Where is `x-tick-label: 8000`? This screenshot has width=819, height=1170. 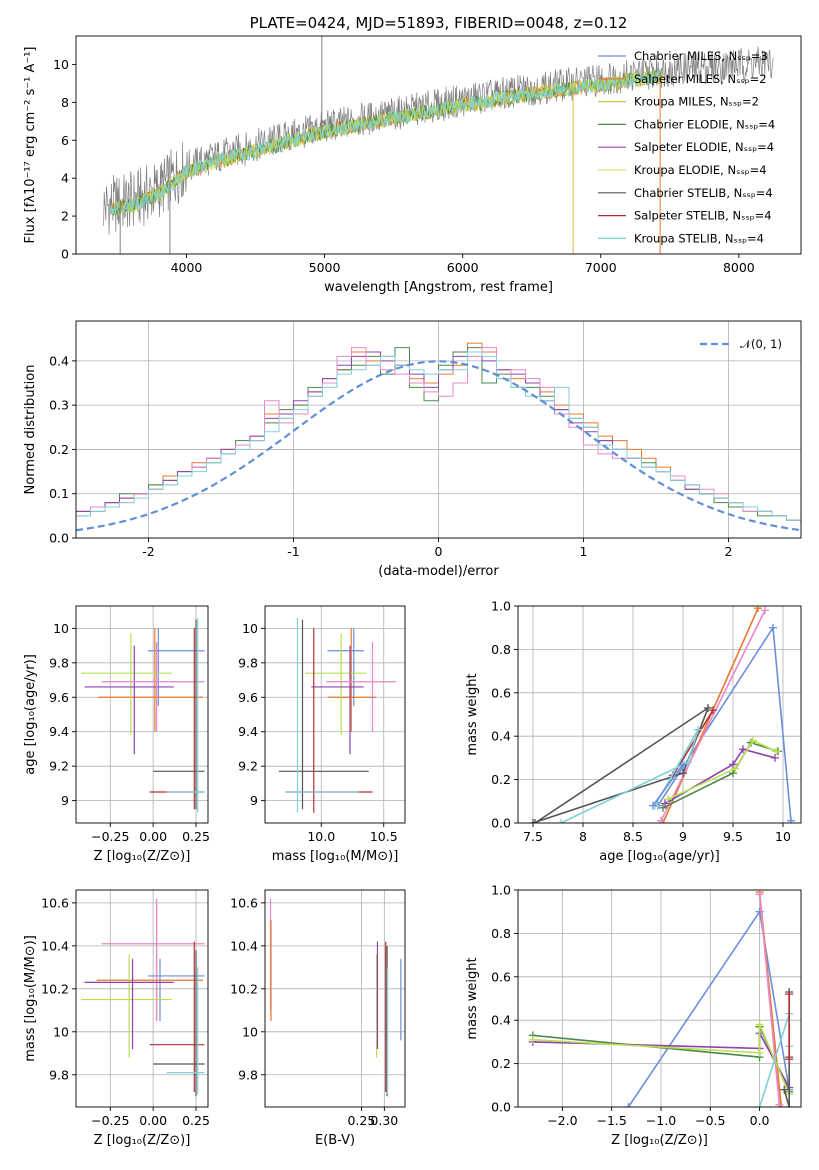
x-tick-label: 8000 is located at coordinates (739, 267).